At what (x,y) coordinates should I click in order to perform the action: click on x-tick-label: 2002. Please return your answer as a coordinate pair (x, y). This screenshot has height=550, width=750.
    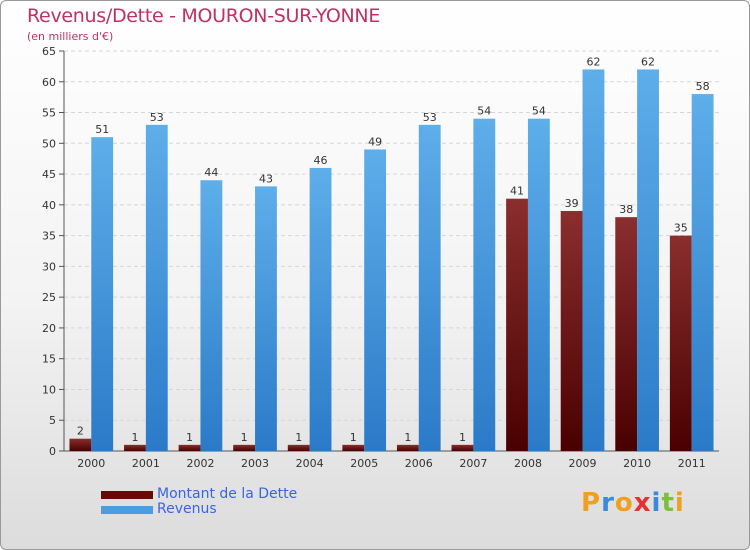
    Looking at the image, I should click on (200, 463).